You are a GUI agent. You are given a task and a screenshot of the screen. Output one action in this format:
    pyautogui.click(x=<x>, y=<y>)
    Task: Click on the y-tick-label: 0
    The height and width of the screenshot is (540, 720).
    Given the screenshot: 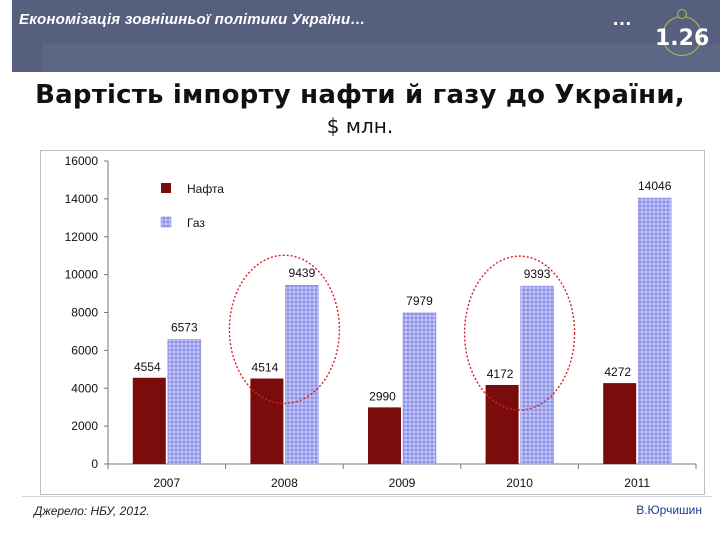 What is the action you would take?
    pyautogui.click(x=94, y=464)
    